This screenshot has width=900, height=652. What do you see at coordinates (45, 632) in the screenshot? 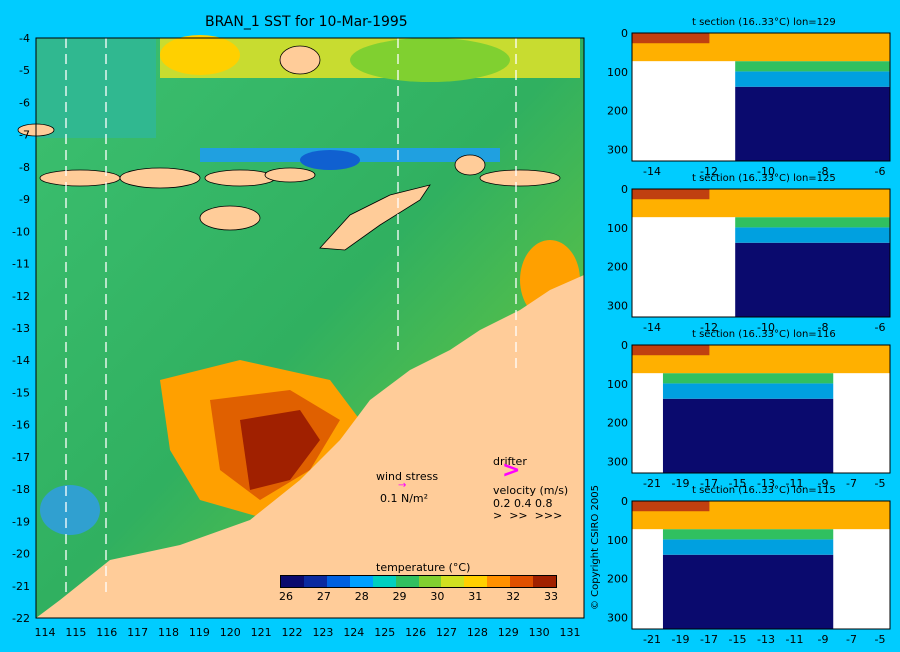
I see `lon-tick-label: 114` at bounding box center [45, 632].